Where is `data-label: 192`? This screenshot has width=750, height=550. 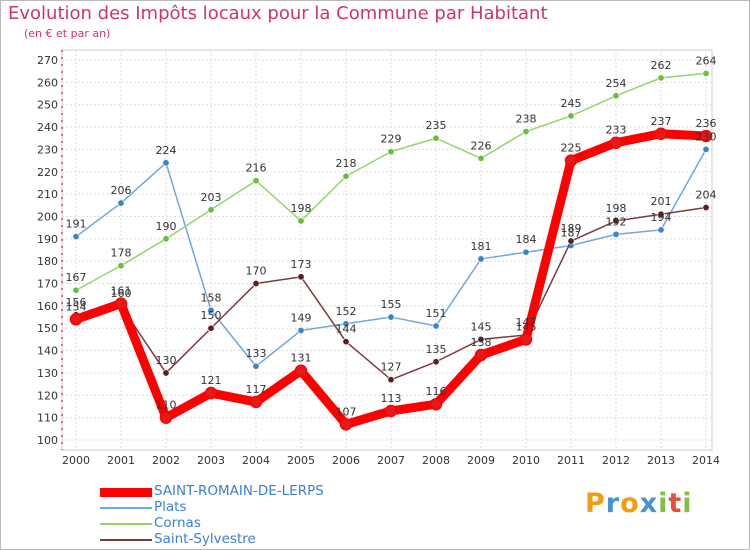
data-label: 192 is located at coordinates (616, 221).